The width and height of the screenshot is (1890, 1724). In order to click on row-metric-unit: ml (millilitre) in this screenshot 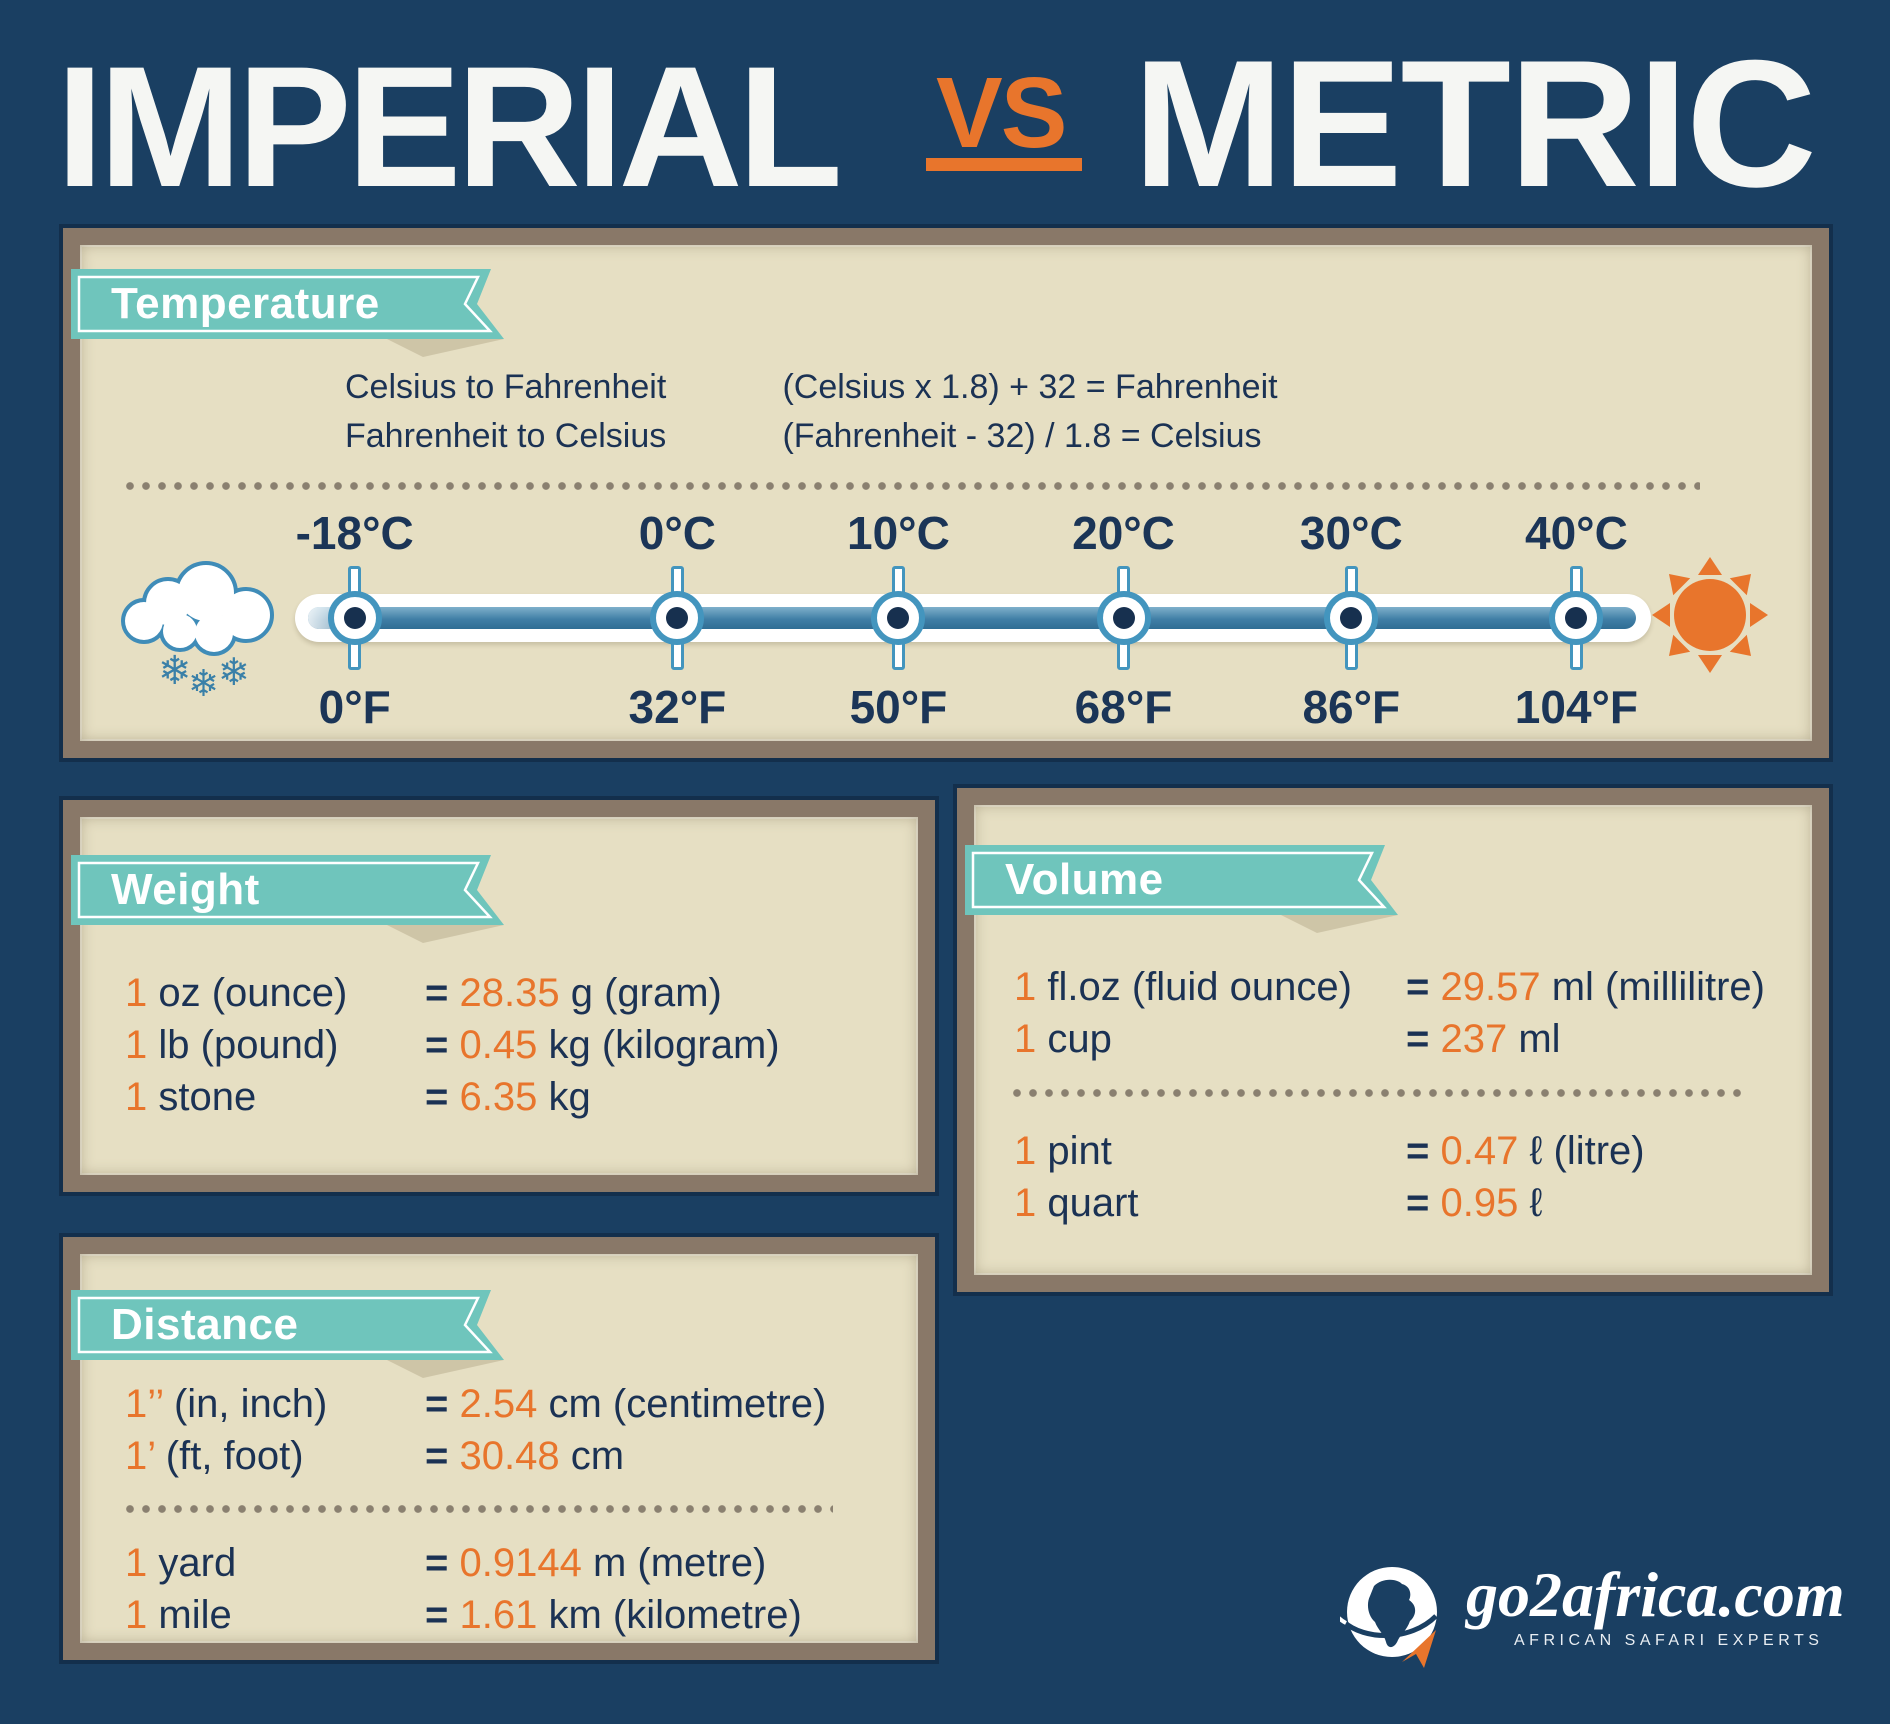, I will do `click(1658, 987)`.